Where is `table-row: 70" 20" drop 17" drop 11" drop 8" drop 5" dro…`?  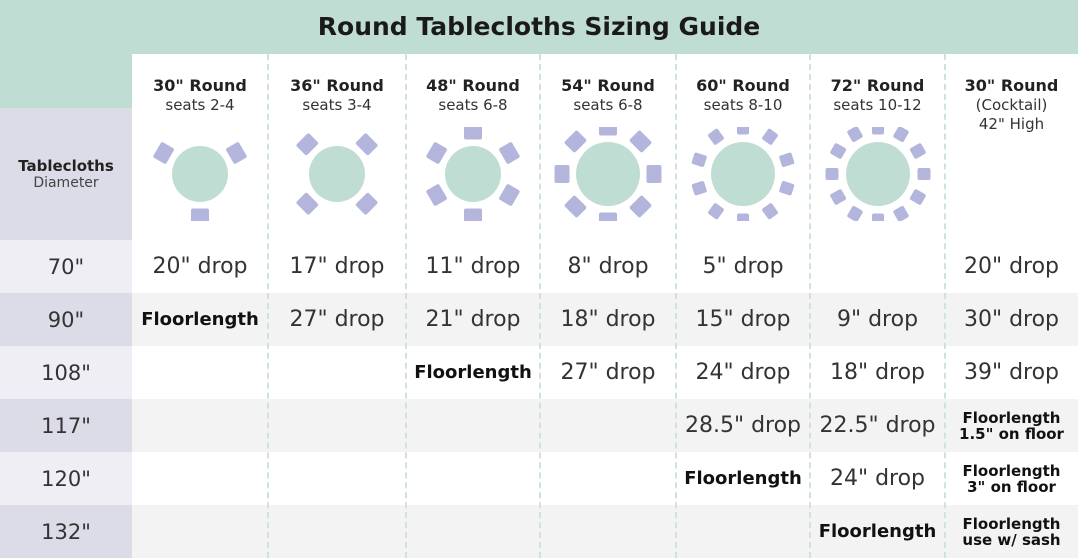 table-row: 70" 20" drop 17" drop 11" drop 8" drop 5" dro… is located at coordinates (539, 266).